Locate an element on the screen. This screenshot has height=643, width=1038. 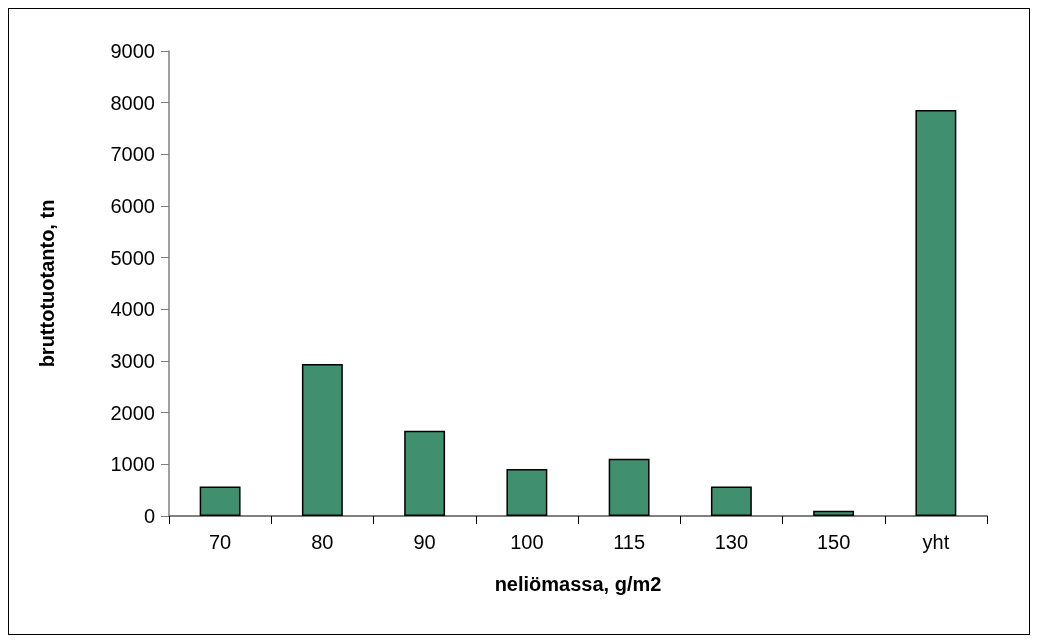
y-tick-label: 6000 is located at coordinates (132, 206).